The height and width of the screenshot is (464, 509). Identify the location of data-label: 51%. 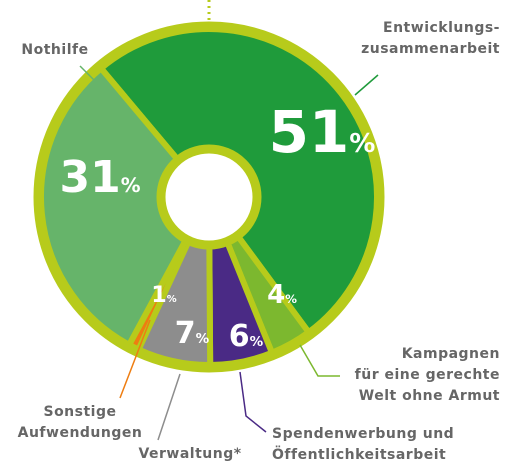
(322, 132).